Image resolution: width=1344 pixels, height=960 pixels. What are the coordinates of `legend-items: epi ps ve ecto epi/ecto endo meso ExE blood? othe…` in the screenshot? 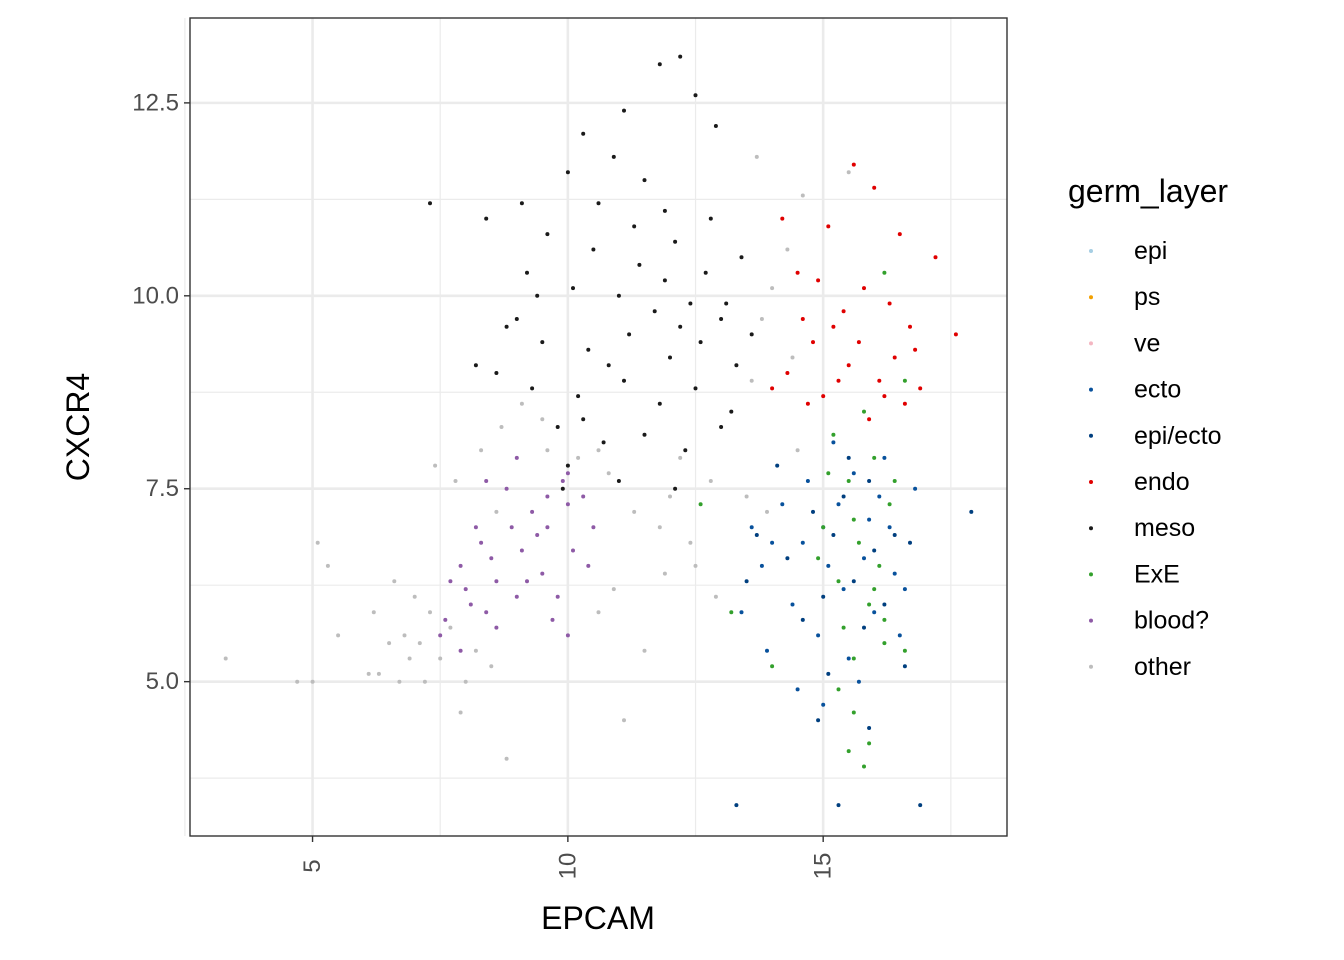 It's located at (1155, 459).